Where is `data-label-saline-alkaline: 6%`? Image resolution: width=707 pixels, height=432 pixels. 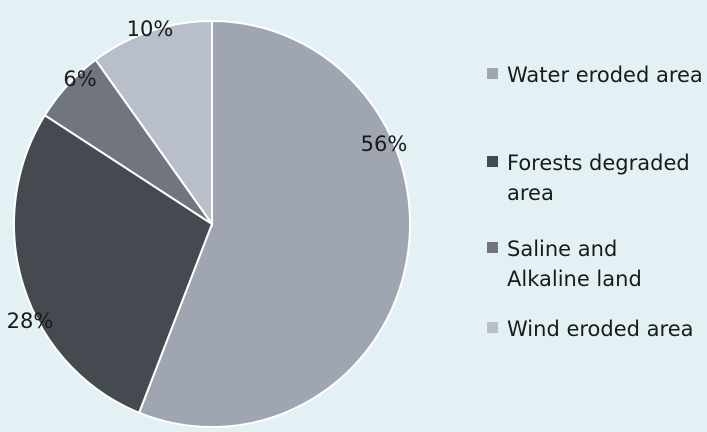 data-label-saline-alkaline: 6% is located at coordinates (79, 79).